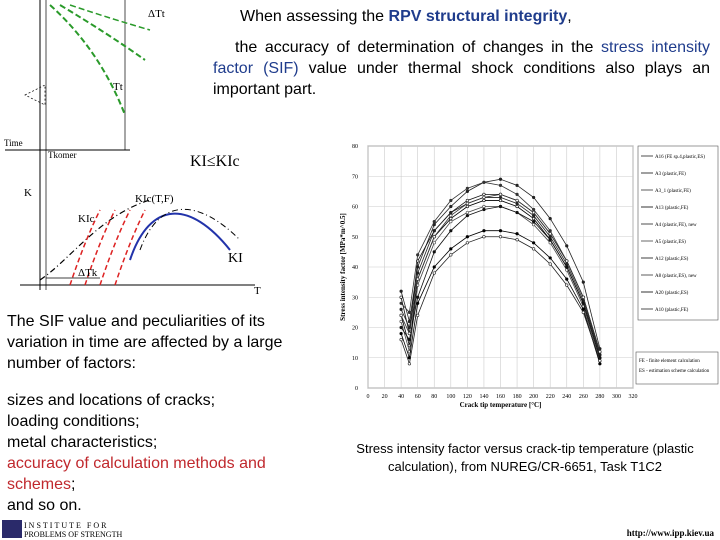 The image size is (720, 540). Describe the element at coordinates (483, 397) in the screenshot. I see `x-tick-label: 140` at that location.